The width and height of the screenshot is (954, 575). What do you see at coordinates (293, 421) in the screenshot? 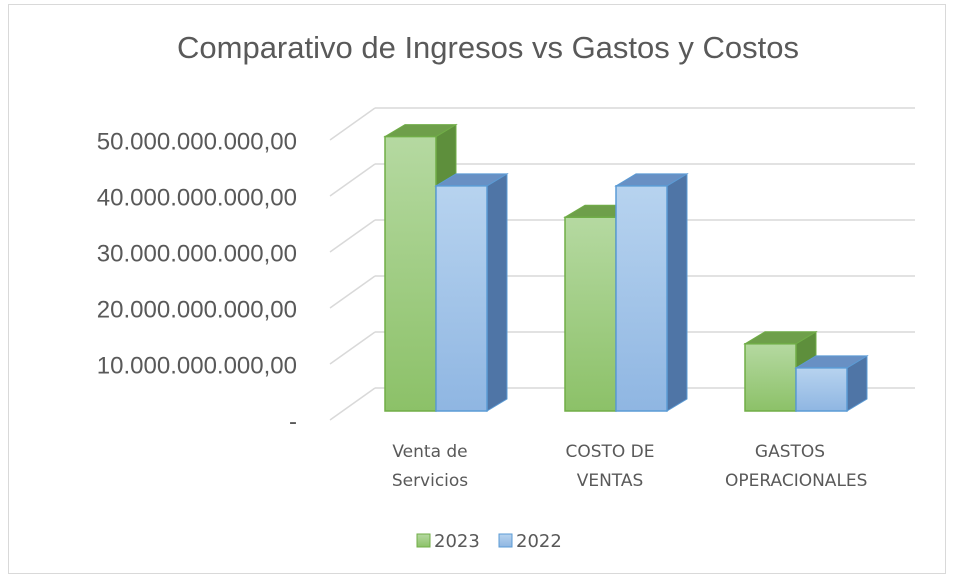
I see `y-tick-label: -` at bounding box center [293, 421].